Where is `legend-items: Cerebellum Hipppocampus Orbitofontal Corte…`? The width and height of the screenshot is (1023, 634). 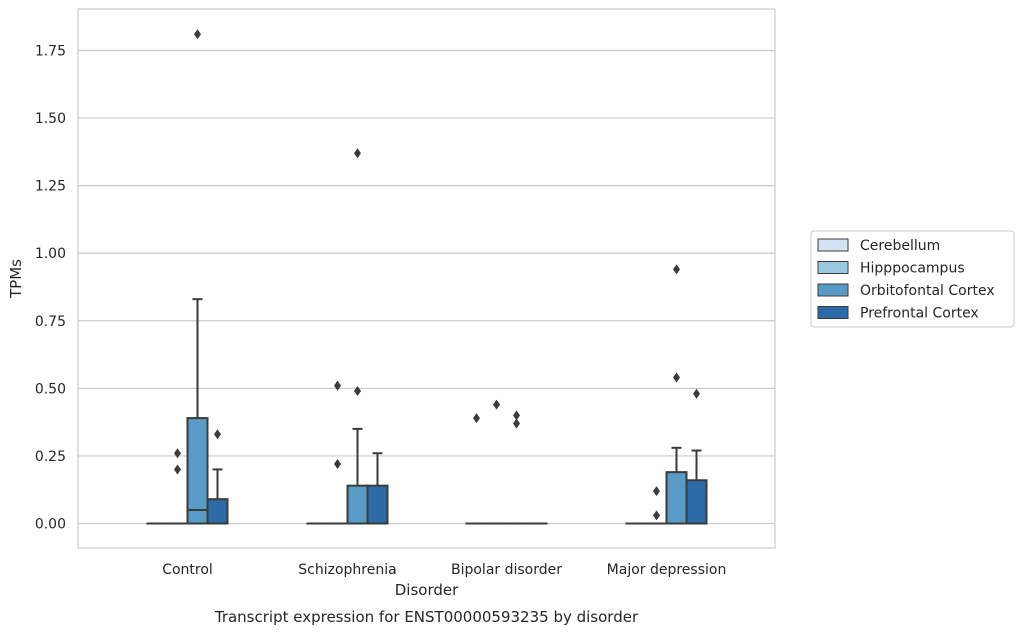 legend-items: Cerebellum Hipppocampus Orbitofontal Corte… is located at coordinates (906, 280).